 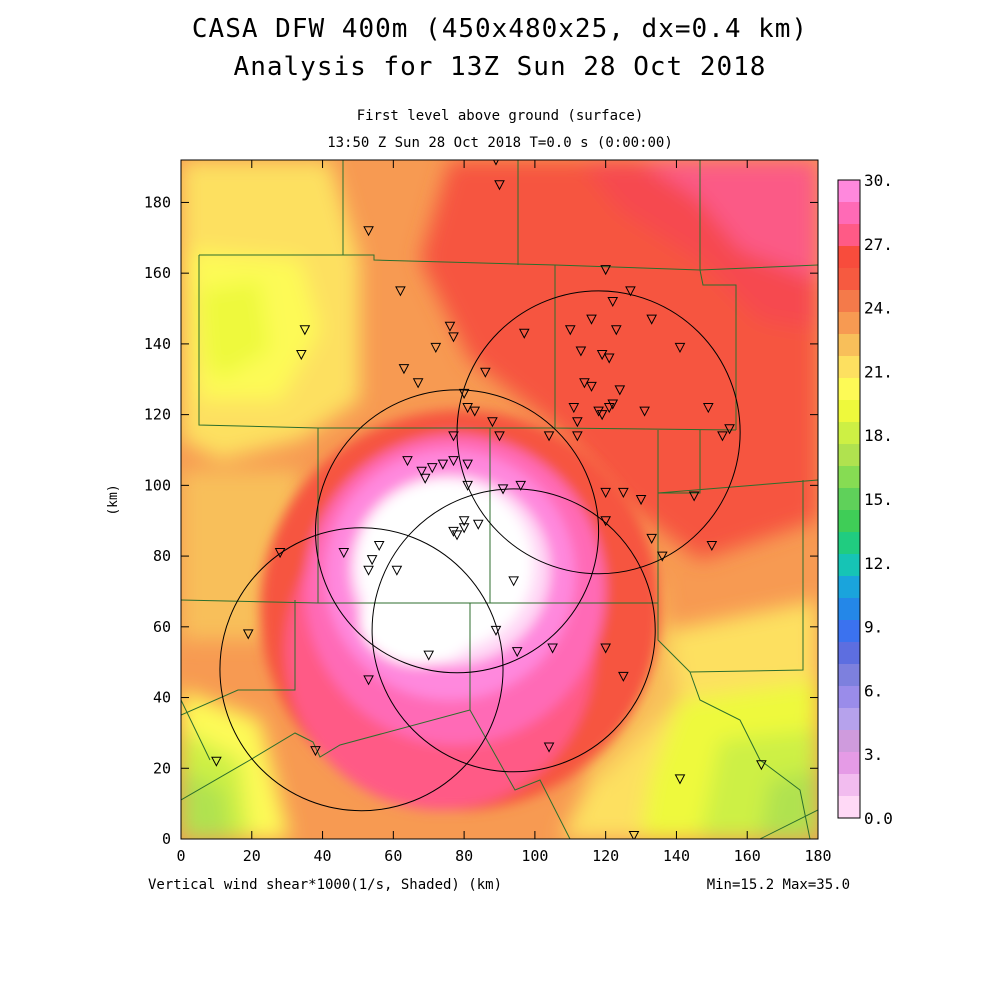 I want to click on x-tick-label: 140, so click(x=676, y=856).